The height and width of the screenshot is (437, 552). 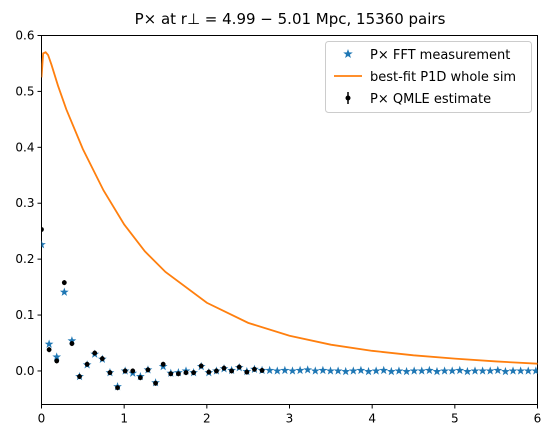 What do you see at coordinates (440, 55) in the screenshot?
I see `legend-fft-label: P× FFT measurement` at bounding box center [440, 55].